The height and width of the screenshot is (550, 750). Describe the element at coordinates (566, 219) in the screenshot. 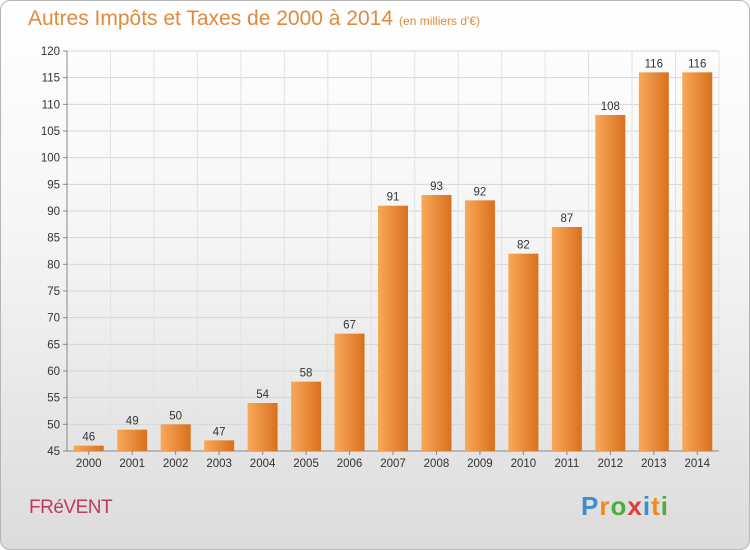

I see `value-label: 87` at that location.